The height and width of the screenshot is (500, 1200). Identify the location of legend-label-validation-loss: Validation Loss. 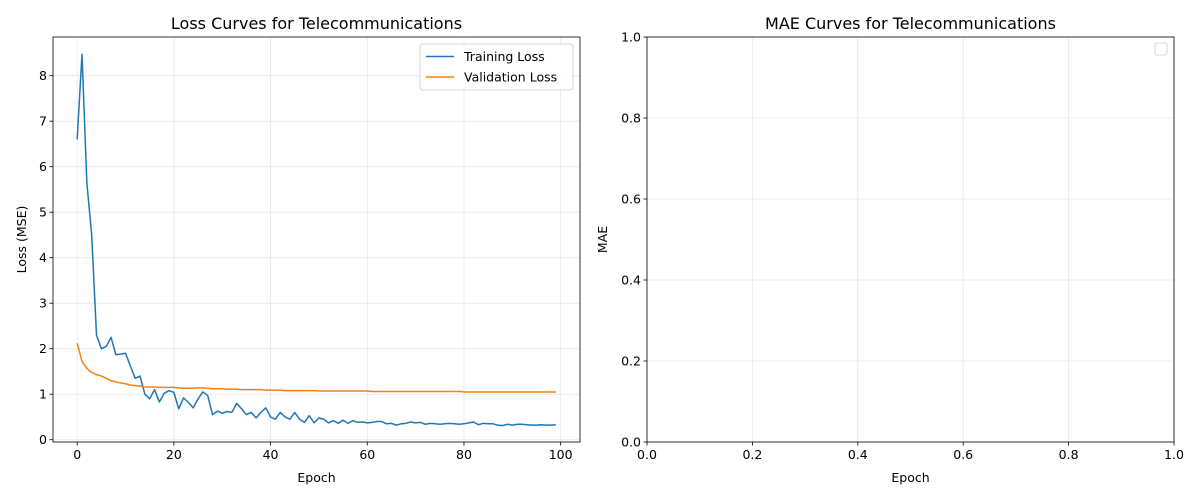
(510, 77).